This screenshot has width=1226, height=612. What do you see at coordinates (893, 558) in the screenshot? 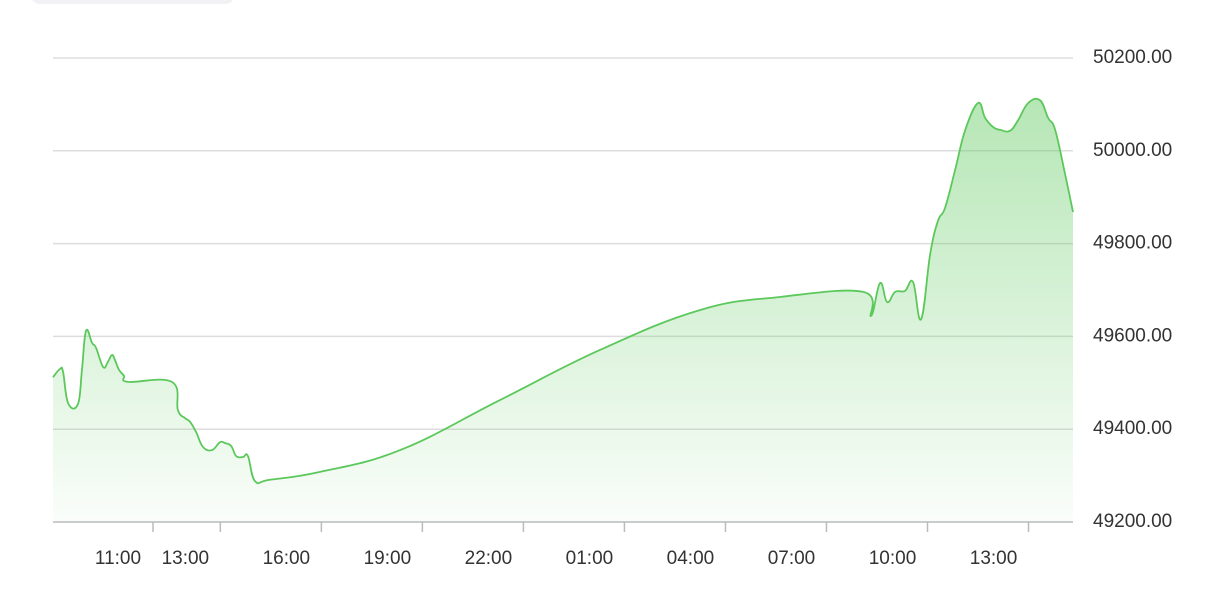
I see `x-tick-label: 10:00` at bounding box center [893, 558].